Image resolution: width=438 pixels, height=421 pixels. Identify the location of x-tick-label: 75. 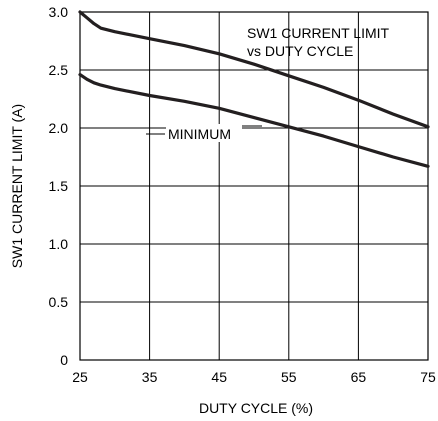
(428, 377).